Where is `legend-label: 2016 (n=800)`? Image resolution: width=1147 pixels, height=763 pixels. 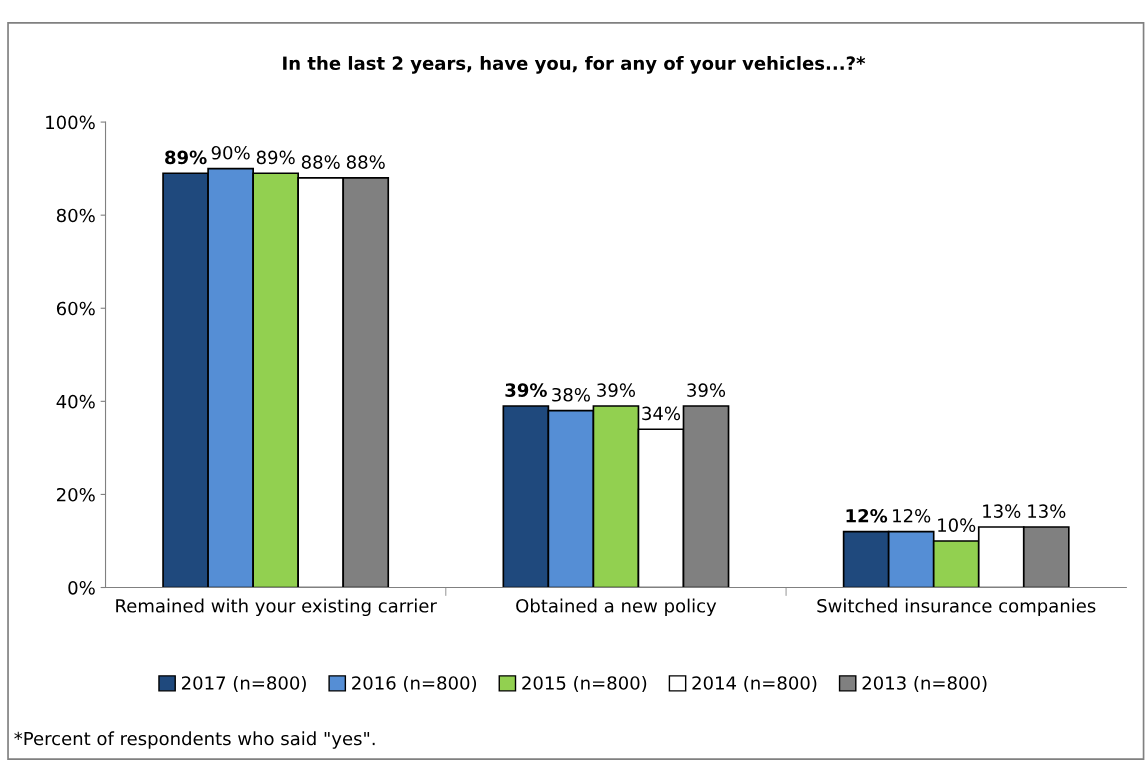 legend-label: 2016 (n=800) is located at coordinates (414, 683).